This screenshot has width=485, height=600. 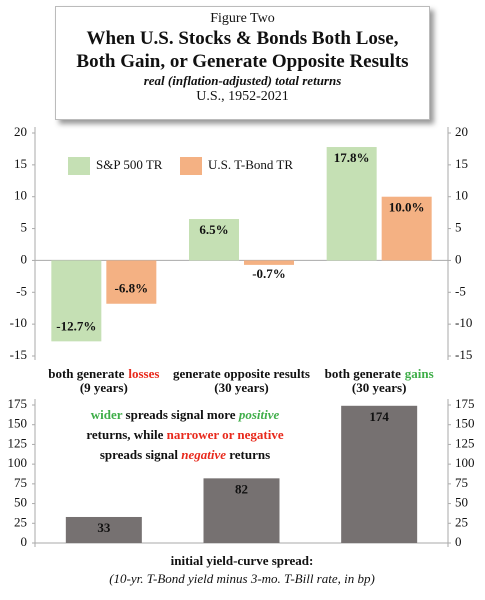 What do you see at coordinates (140, 454) in the screenshot?
I see `annotation-part: spreads signal` at bounding box center [140, 454].